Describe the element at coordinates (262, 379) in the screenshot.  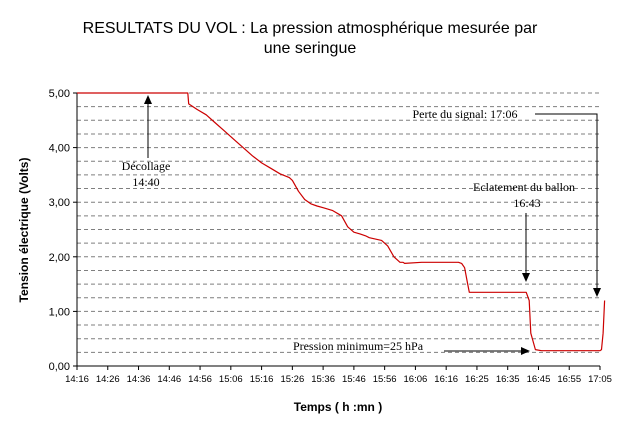
I see `x-tick-label: 15:16` at that location.